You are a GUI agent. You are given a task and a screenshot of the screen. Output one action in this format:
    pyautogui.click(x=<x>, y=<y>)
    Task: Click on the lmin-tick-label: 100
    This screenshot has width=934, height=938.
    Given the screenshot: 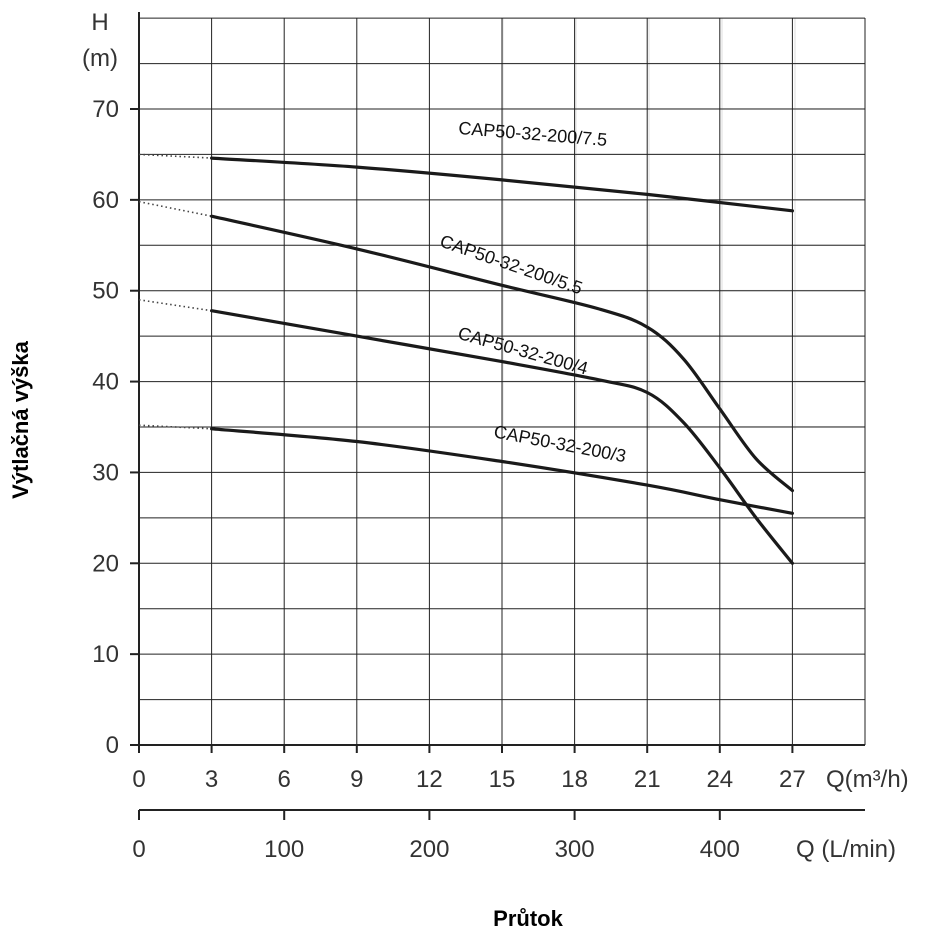 What is the action you would take?
    pyautogui.click(x=284, y=849)
    